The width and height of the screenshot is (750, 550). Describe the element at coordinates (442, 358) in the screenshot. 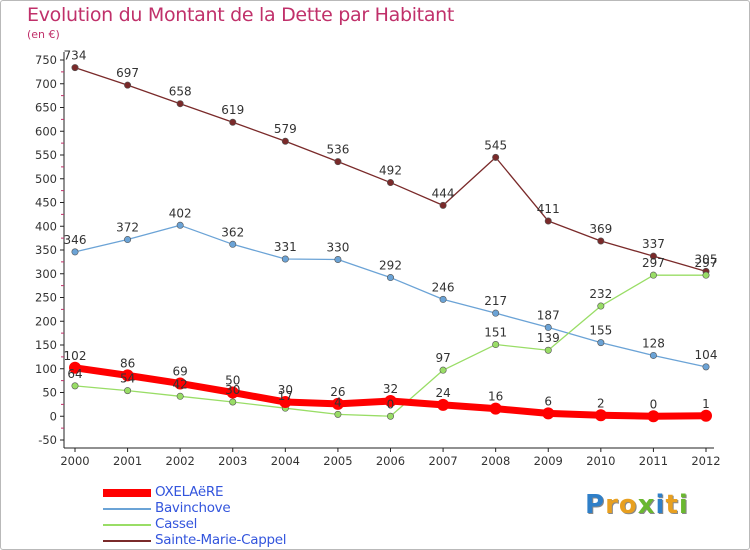

I see `data-label: 97` at that location.